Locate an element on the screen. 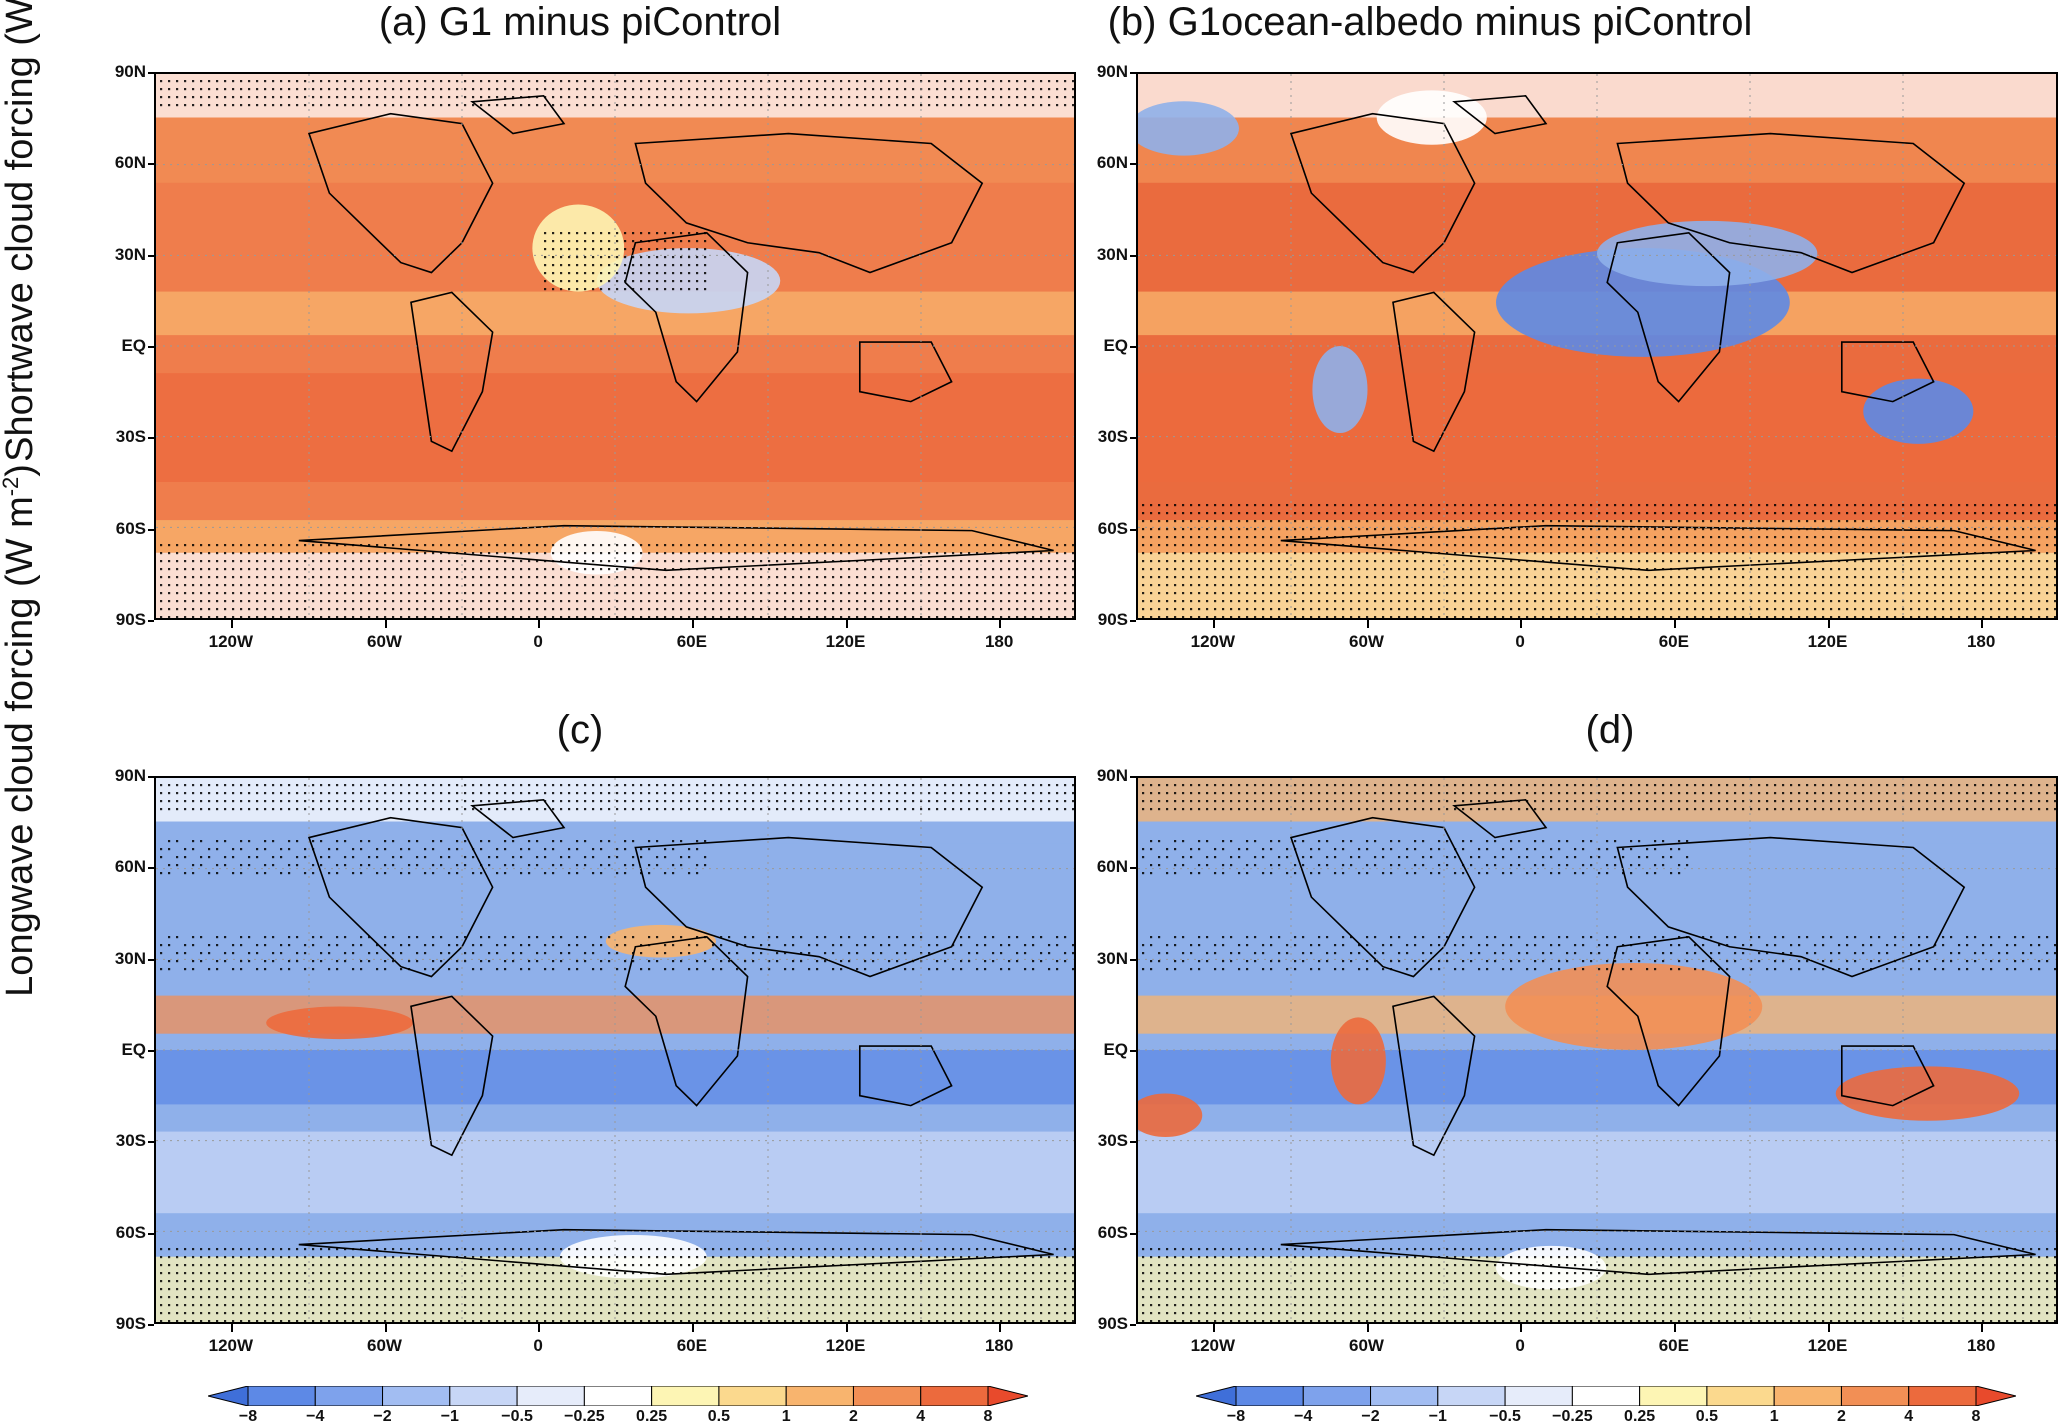 Image resolution: width=2067 pixels, height=1426 pixels. panel-b-title: (b) G1ocean-albedo minus piControl is located at coordinates (1430, 22).